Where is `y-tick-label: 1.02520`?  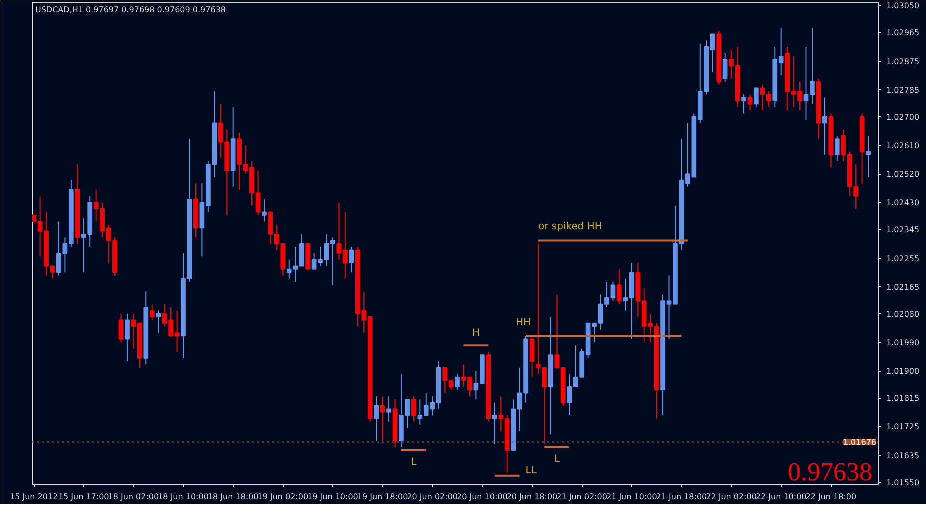 y-tick-label: 1.02520 is located at coordinates (903, 175).